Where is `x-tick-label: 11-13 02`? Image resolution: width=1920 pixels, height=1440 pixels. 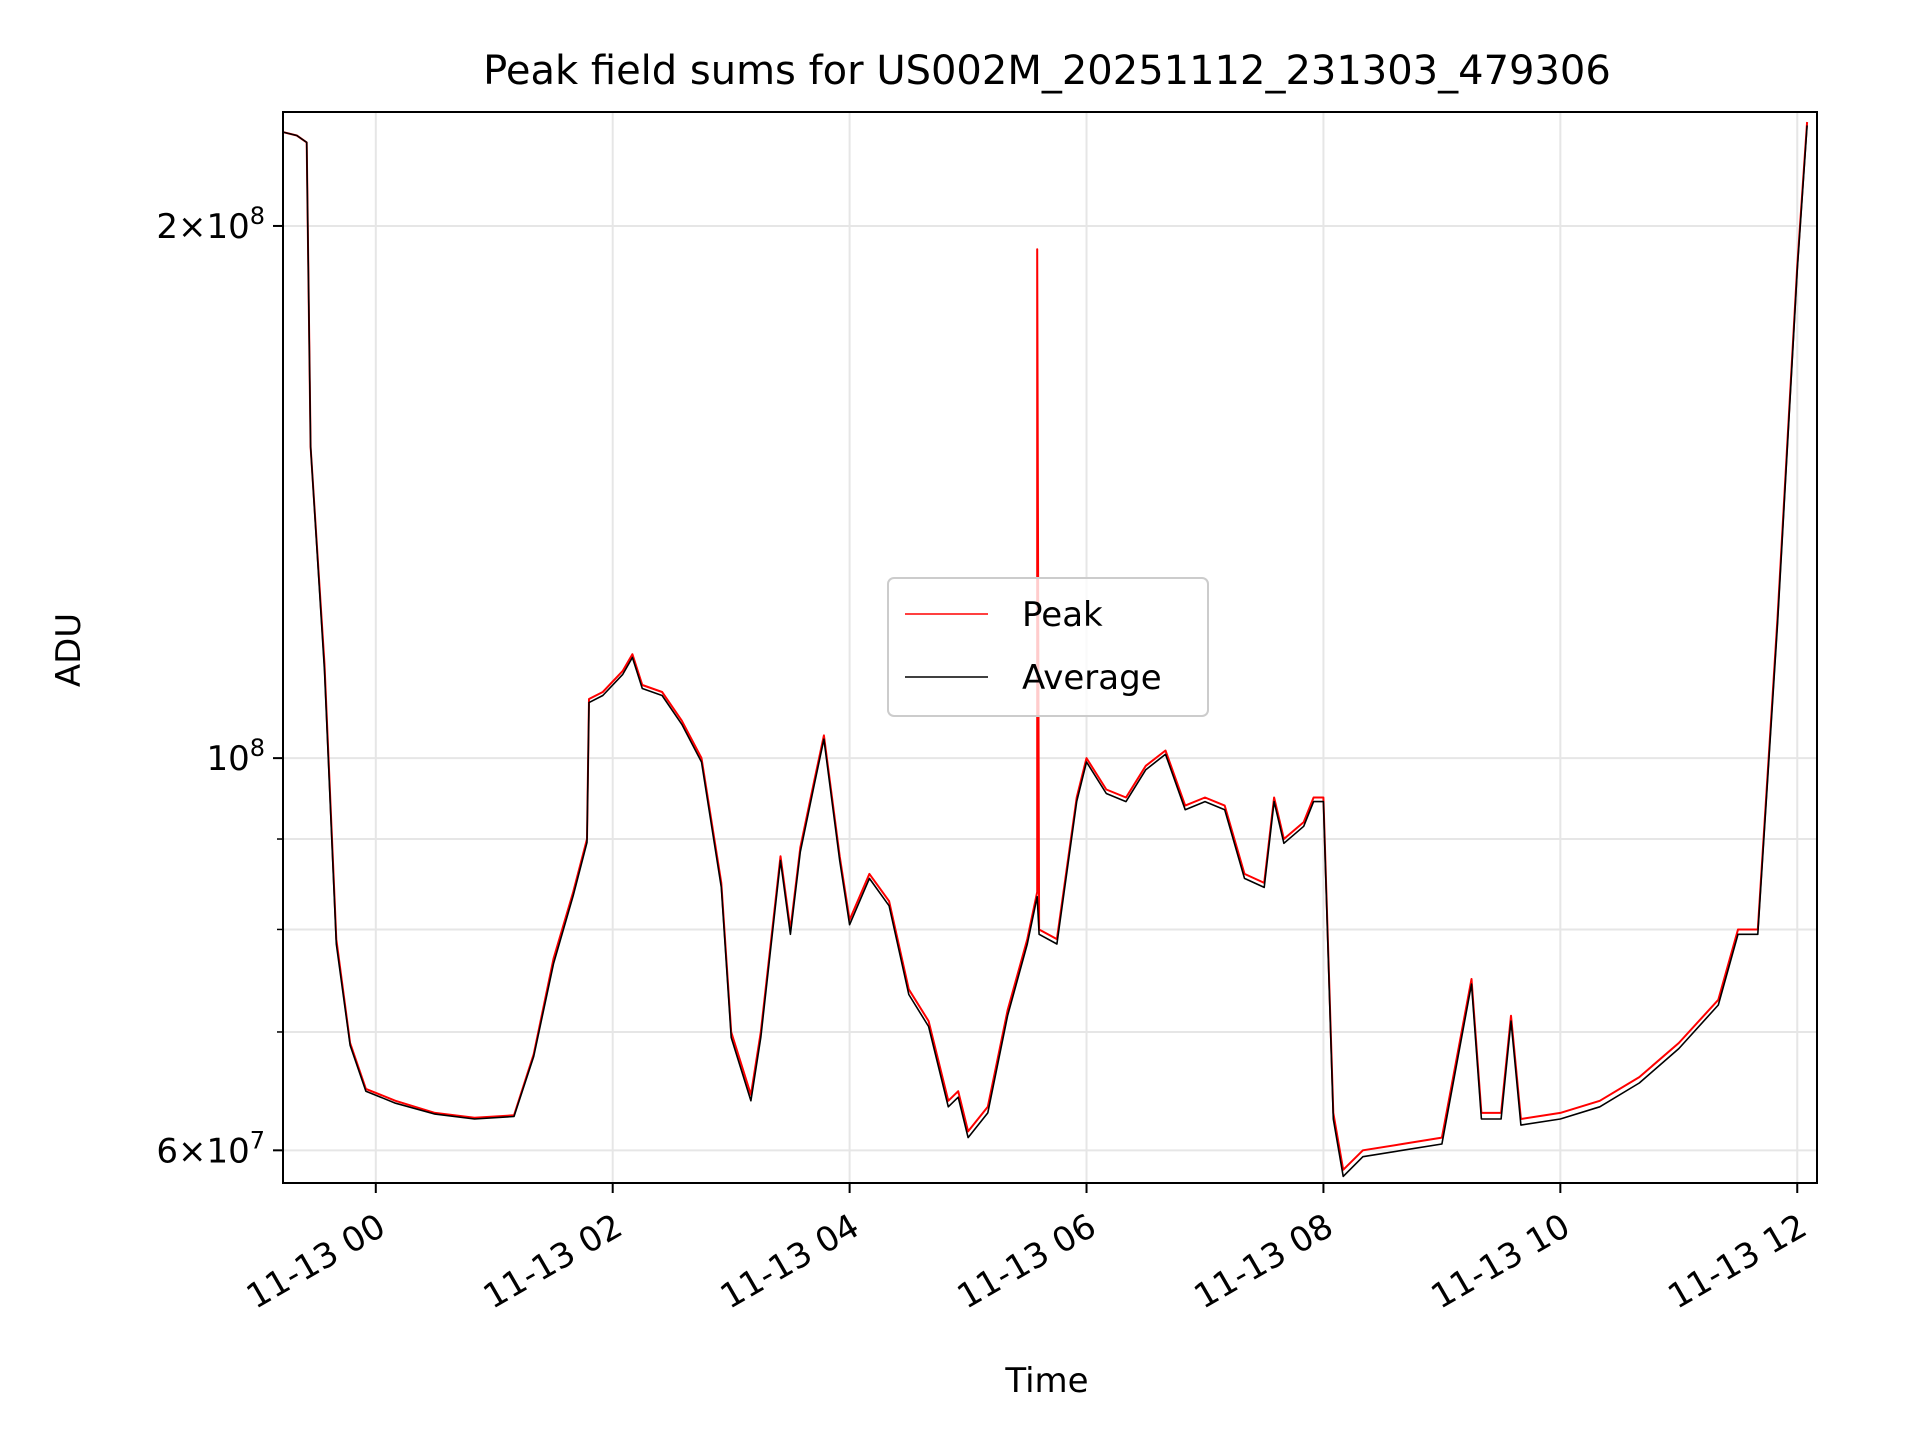
x-tick-label: 11-13 02 is located at coordinates (553, 1261).